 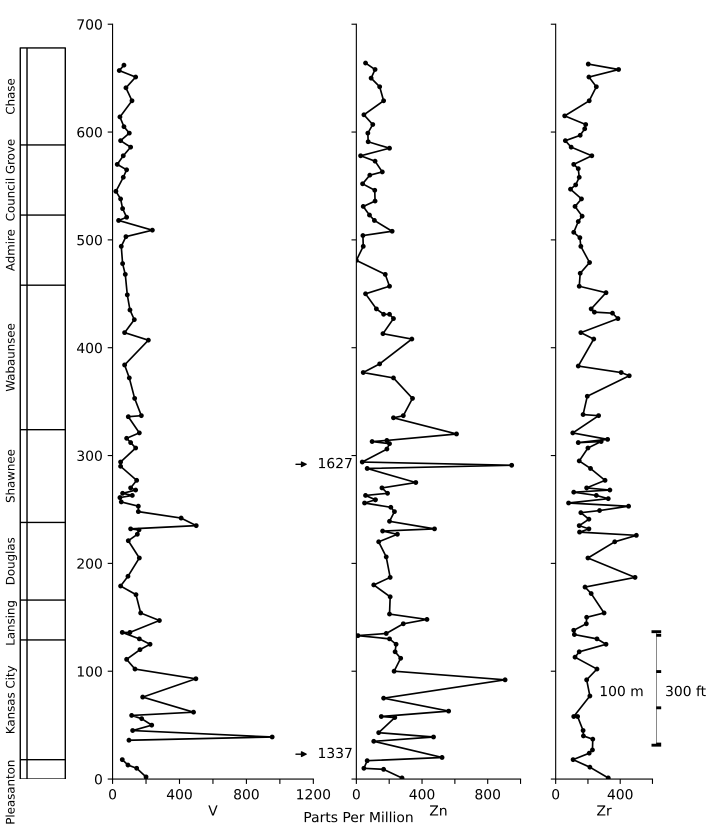 What do you see at coordinates (313, 794) in the screenshot?
I see `x-tick-label: 1200` at bounding box center [313, 794].